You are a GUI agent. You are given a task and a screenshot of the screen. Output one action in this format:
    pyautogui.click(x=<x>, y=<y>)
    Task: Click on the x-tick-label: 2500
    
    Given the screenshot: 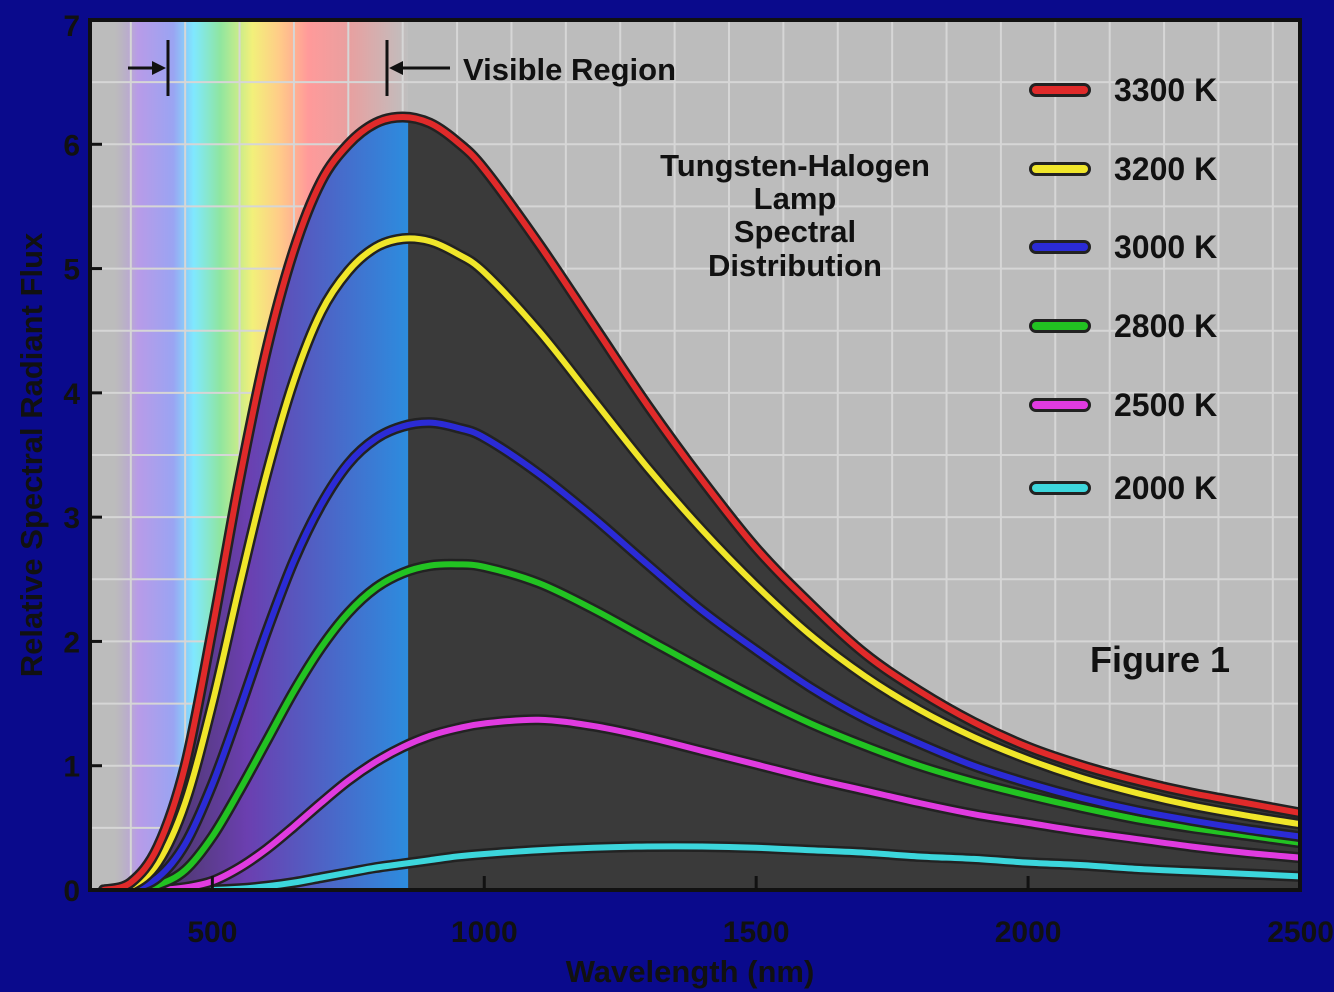 What is the action you would take?
    pyautogui.click(x=1300, y=932)
    